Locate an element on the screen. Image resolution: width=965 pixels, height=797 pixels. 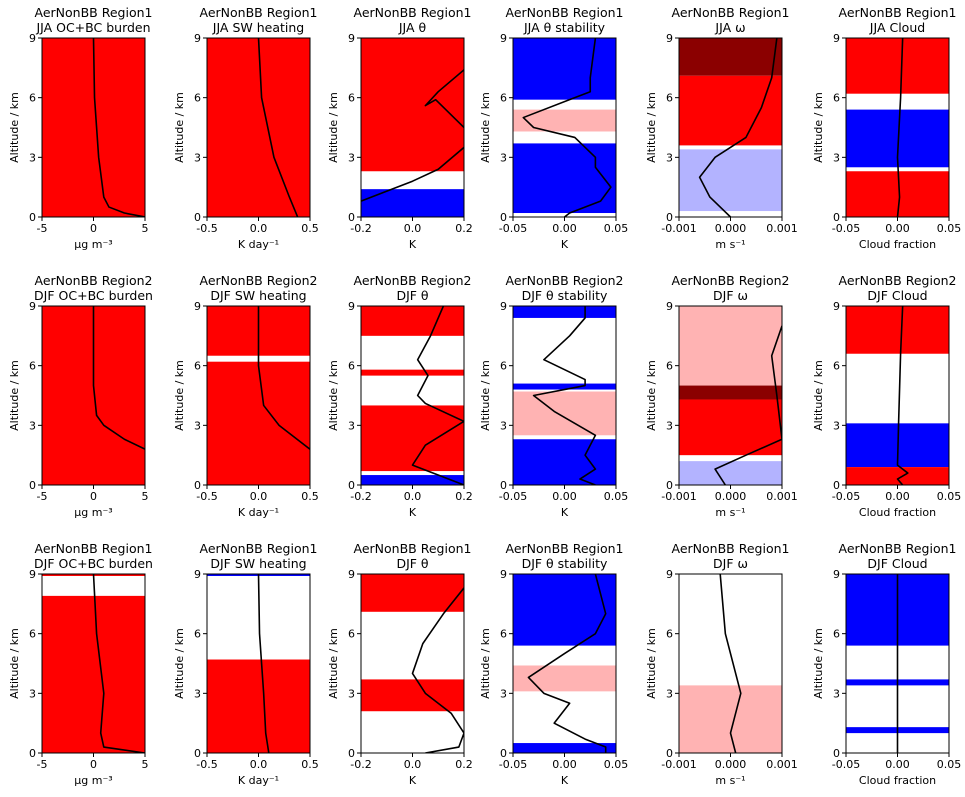
panel-subtitle: DJF ω is located at coordinates (730, 563).